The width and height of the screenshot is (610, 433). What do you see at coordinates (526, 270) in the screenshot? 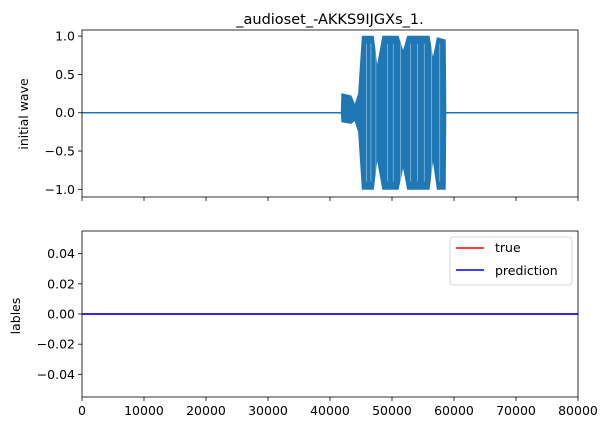
I see `legend-label-prediction: prediction` at bounding box center [526, 270].